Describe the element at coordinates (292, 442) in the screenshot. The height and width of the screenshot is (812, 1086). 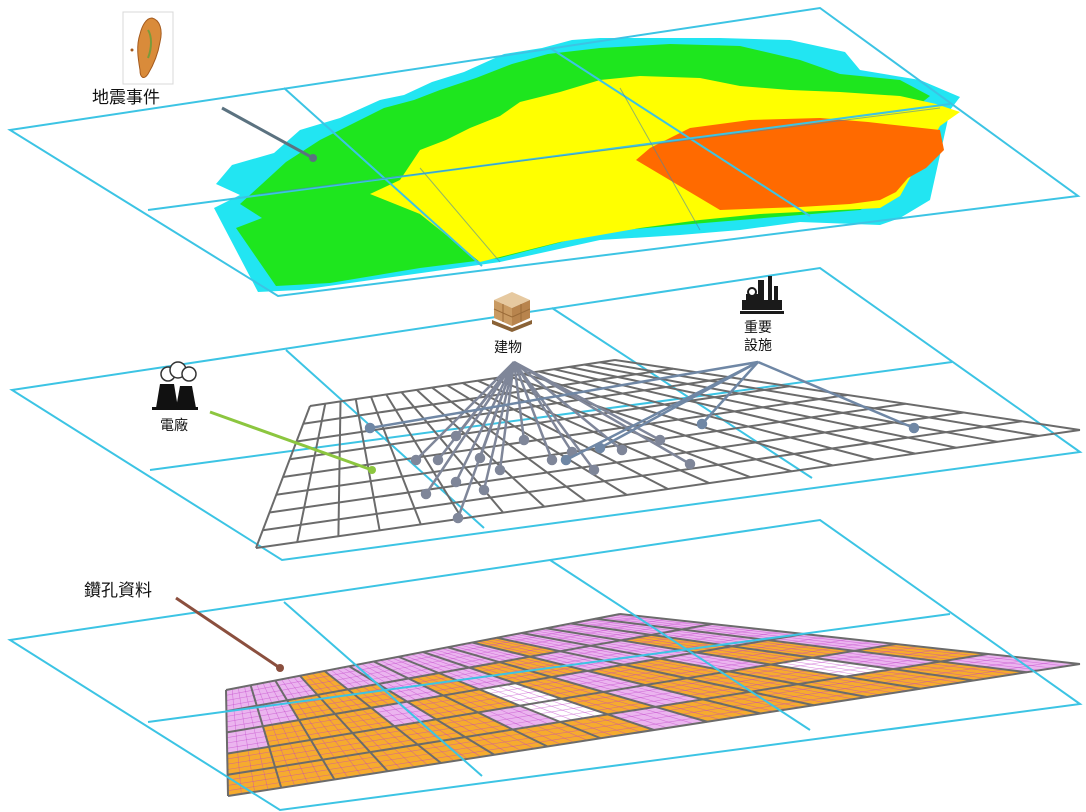
I see `powerplant-connector` at that location.